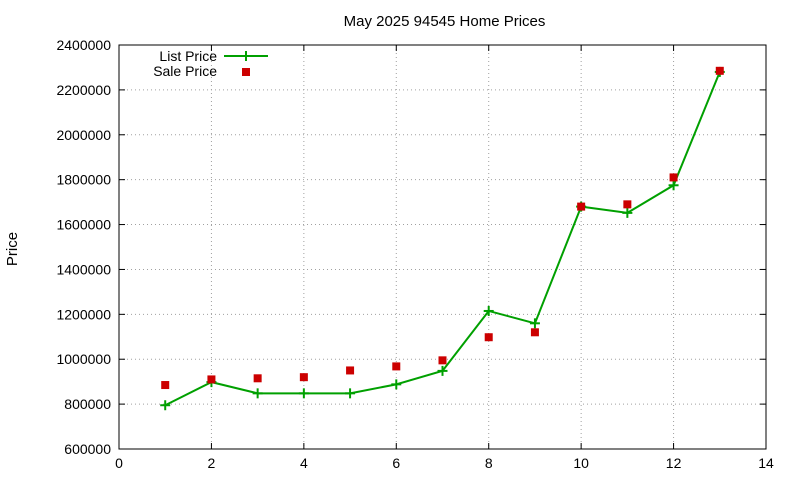 The height and width of the screenshot is (480, 800). What do you see at coordinates (188, 56) in the screenshot?
I see `legend-label-list-price: List Price` at bounding box center [188, 56].